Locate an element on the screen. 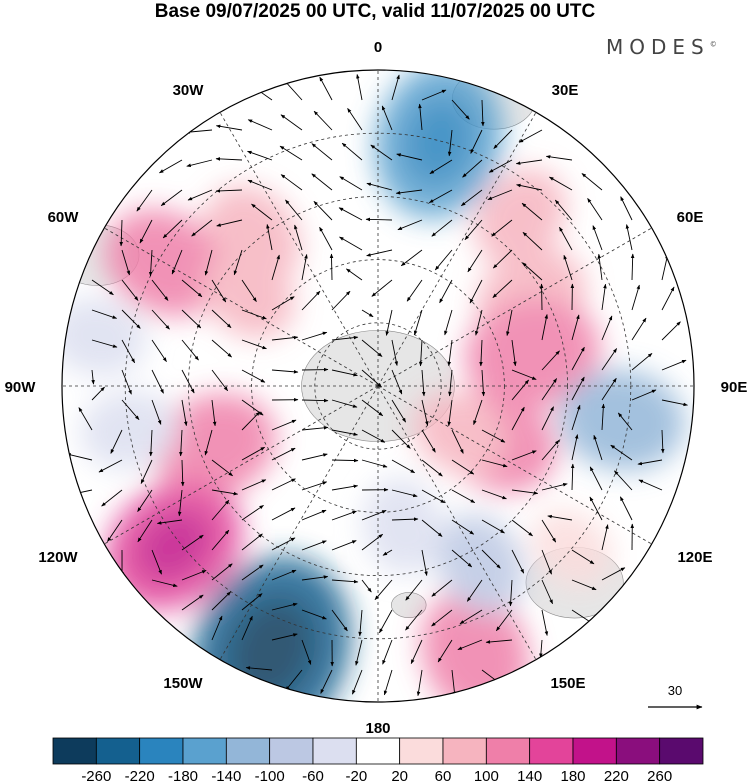 This screenshot has height=783, width=750. reference-vector-label: 30 is located at coordinates (675, 690).